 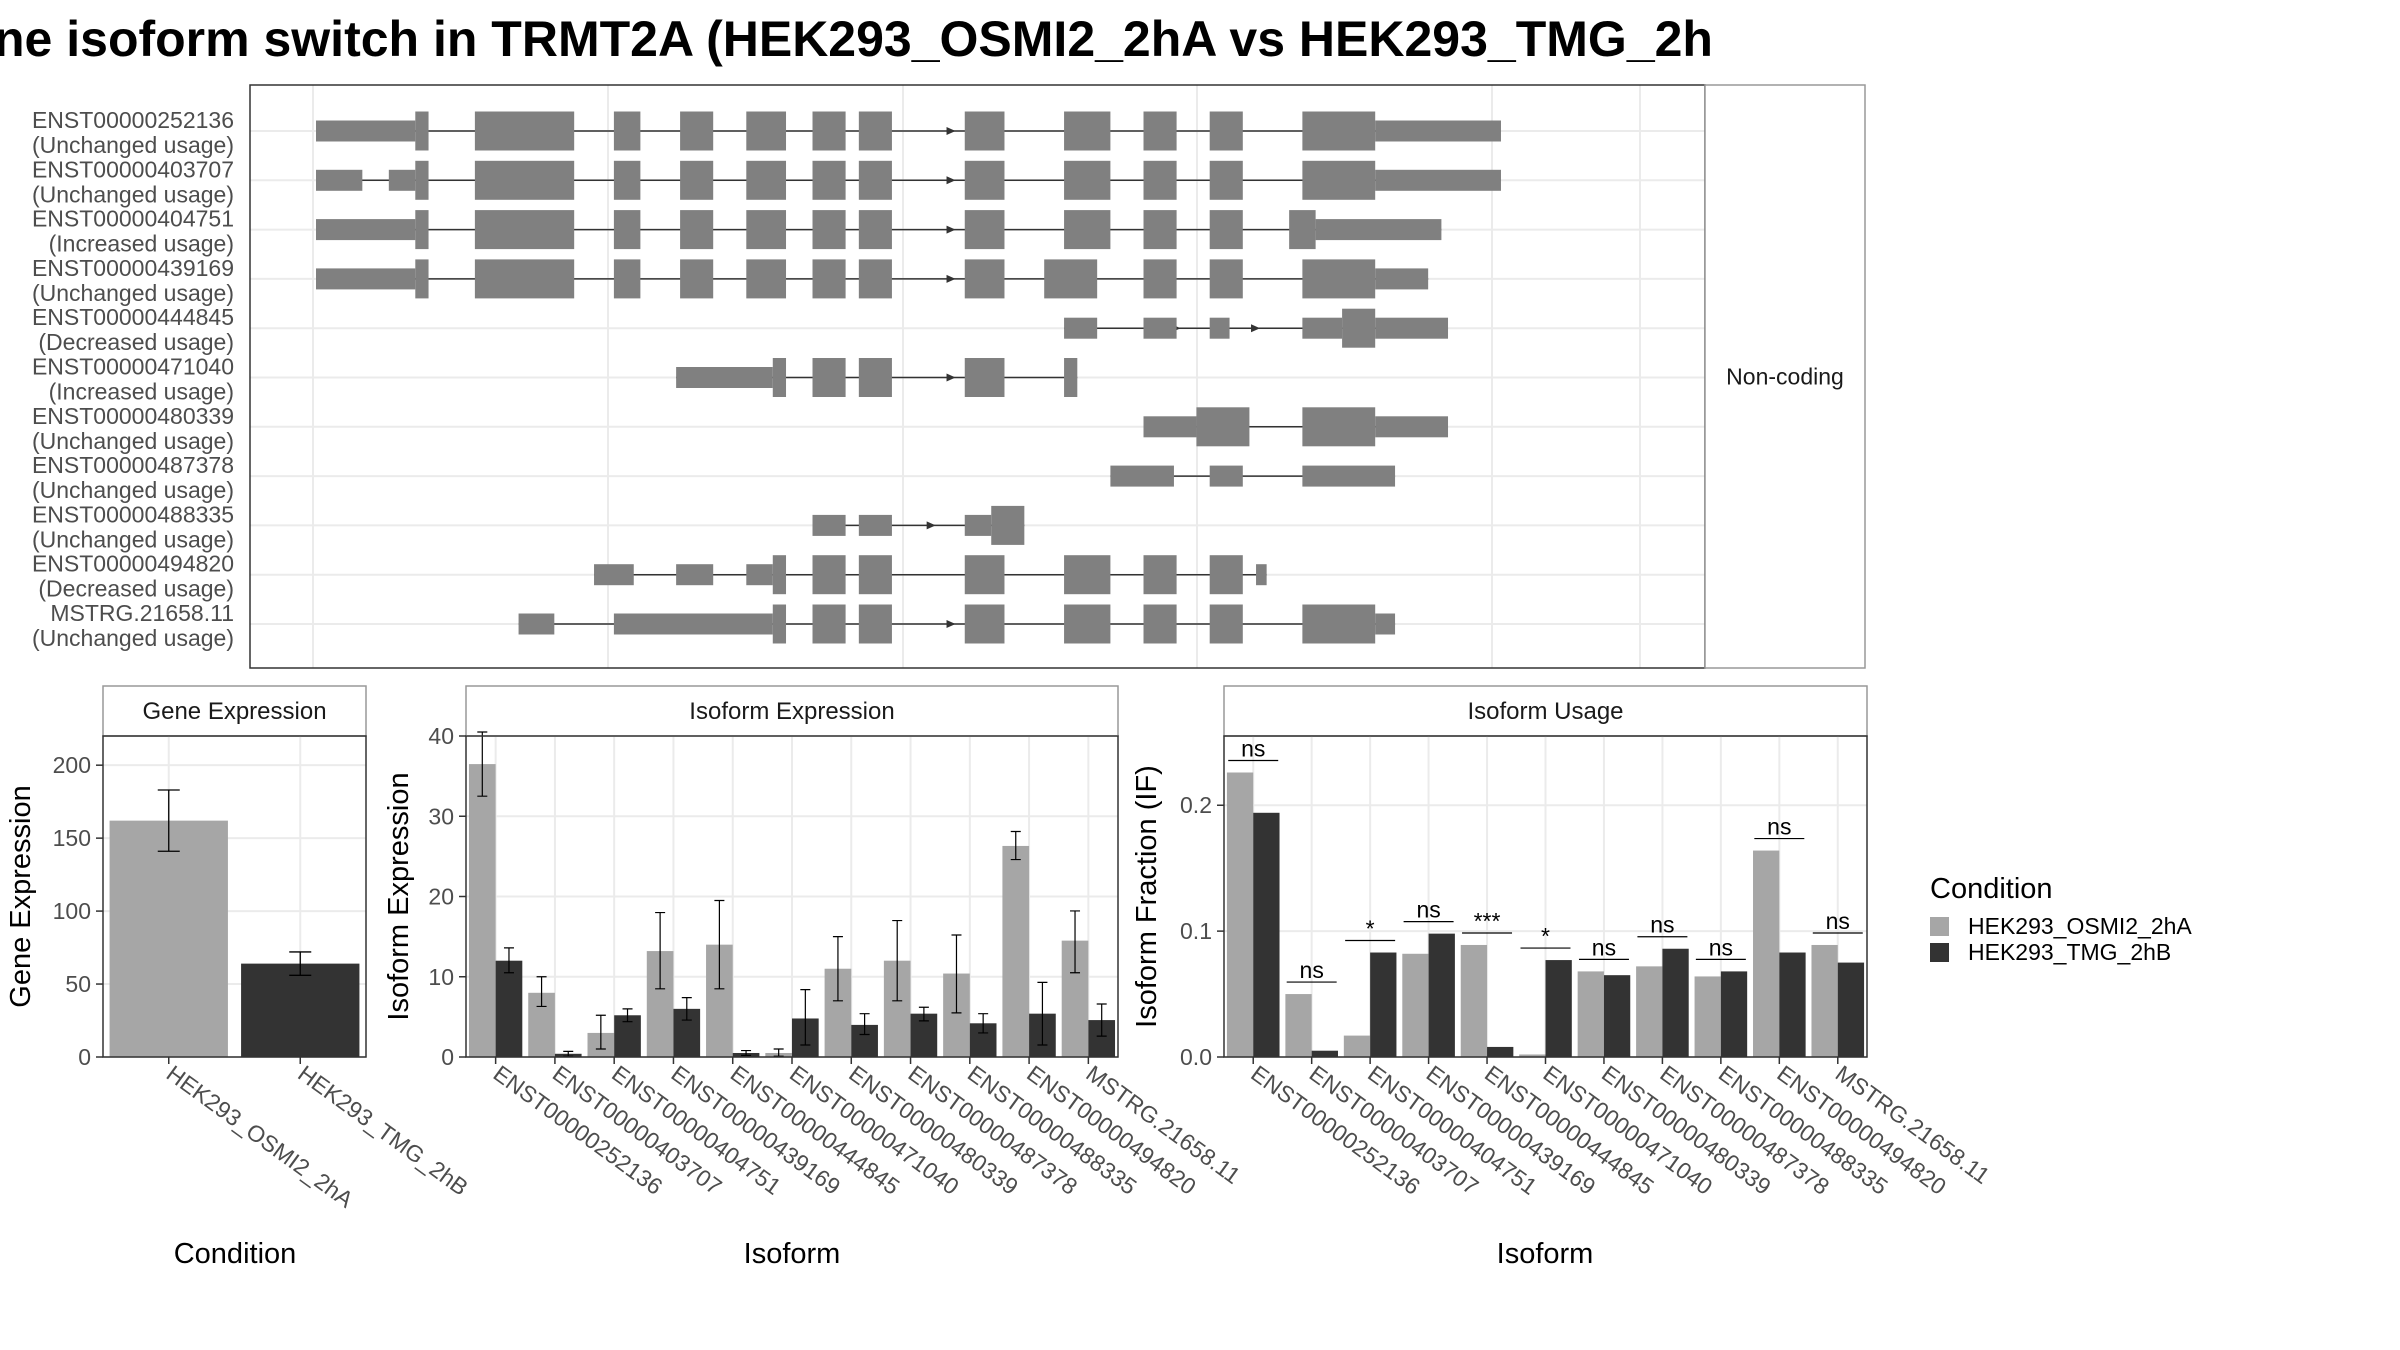 What do you see at coordinates (447, 1057) in the screenshot?
I see `y-tick-label: 0` at bounding box center [447, 1057].